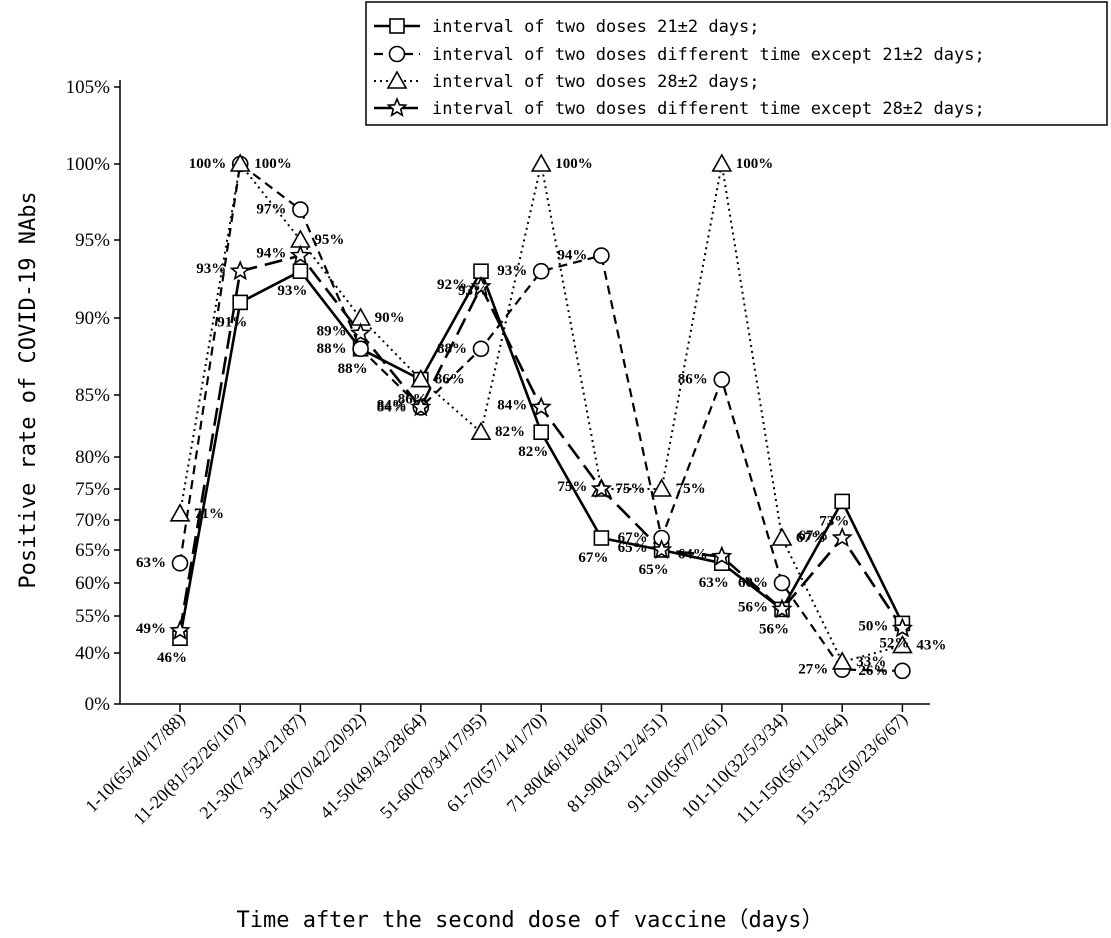  Describe the element at coordinates (894, 643) in the screenshot. I see `data-label: 52%` at that location.